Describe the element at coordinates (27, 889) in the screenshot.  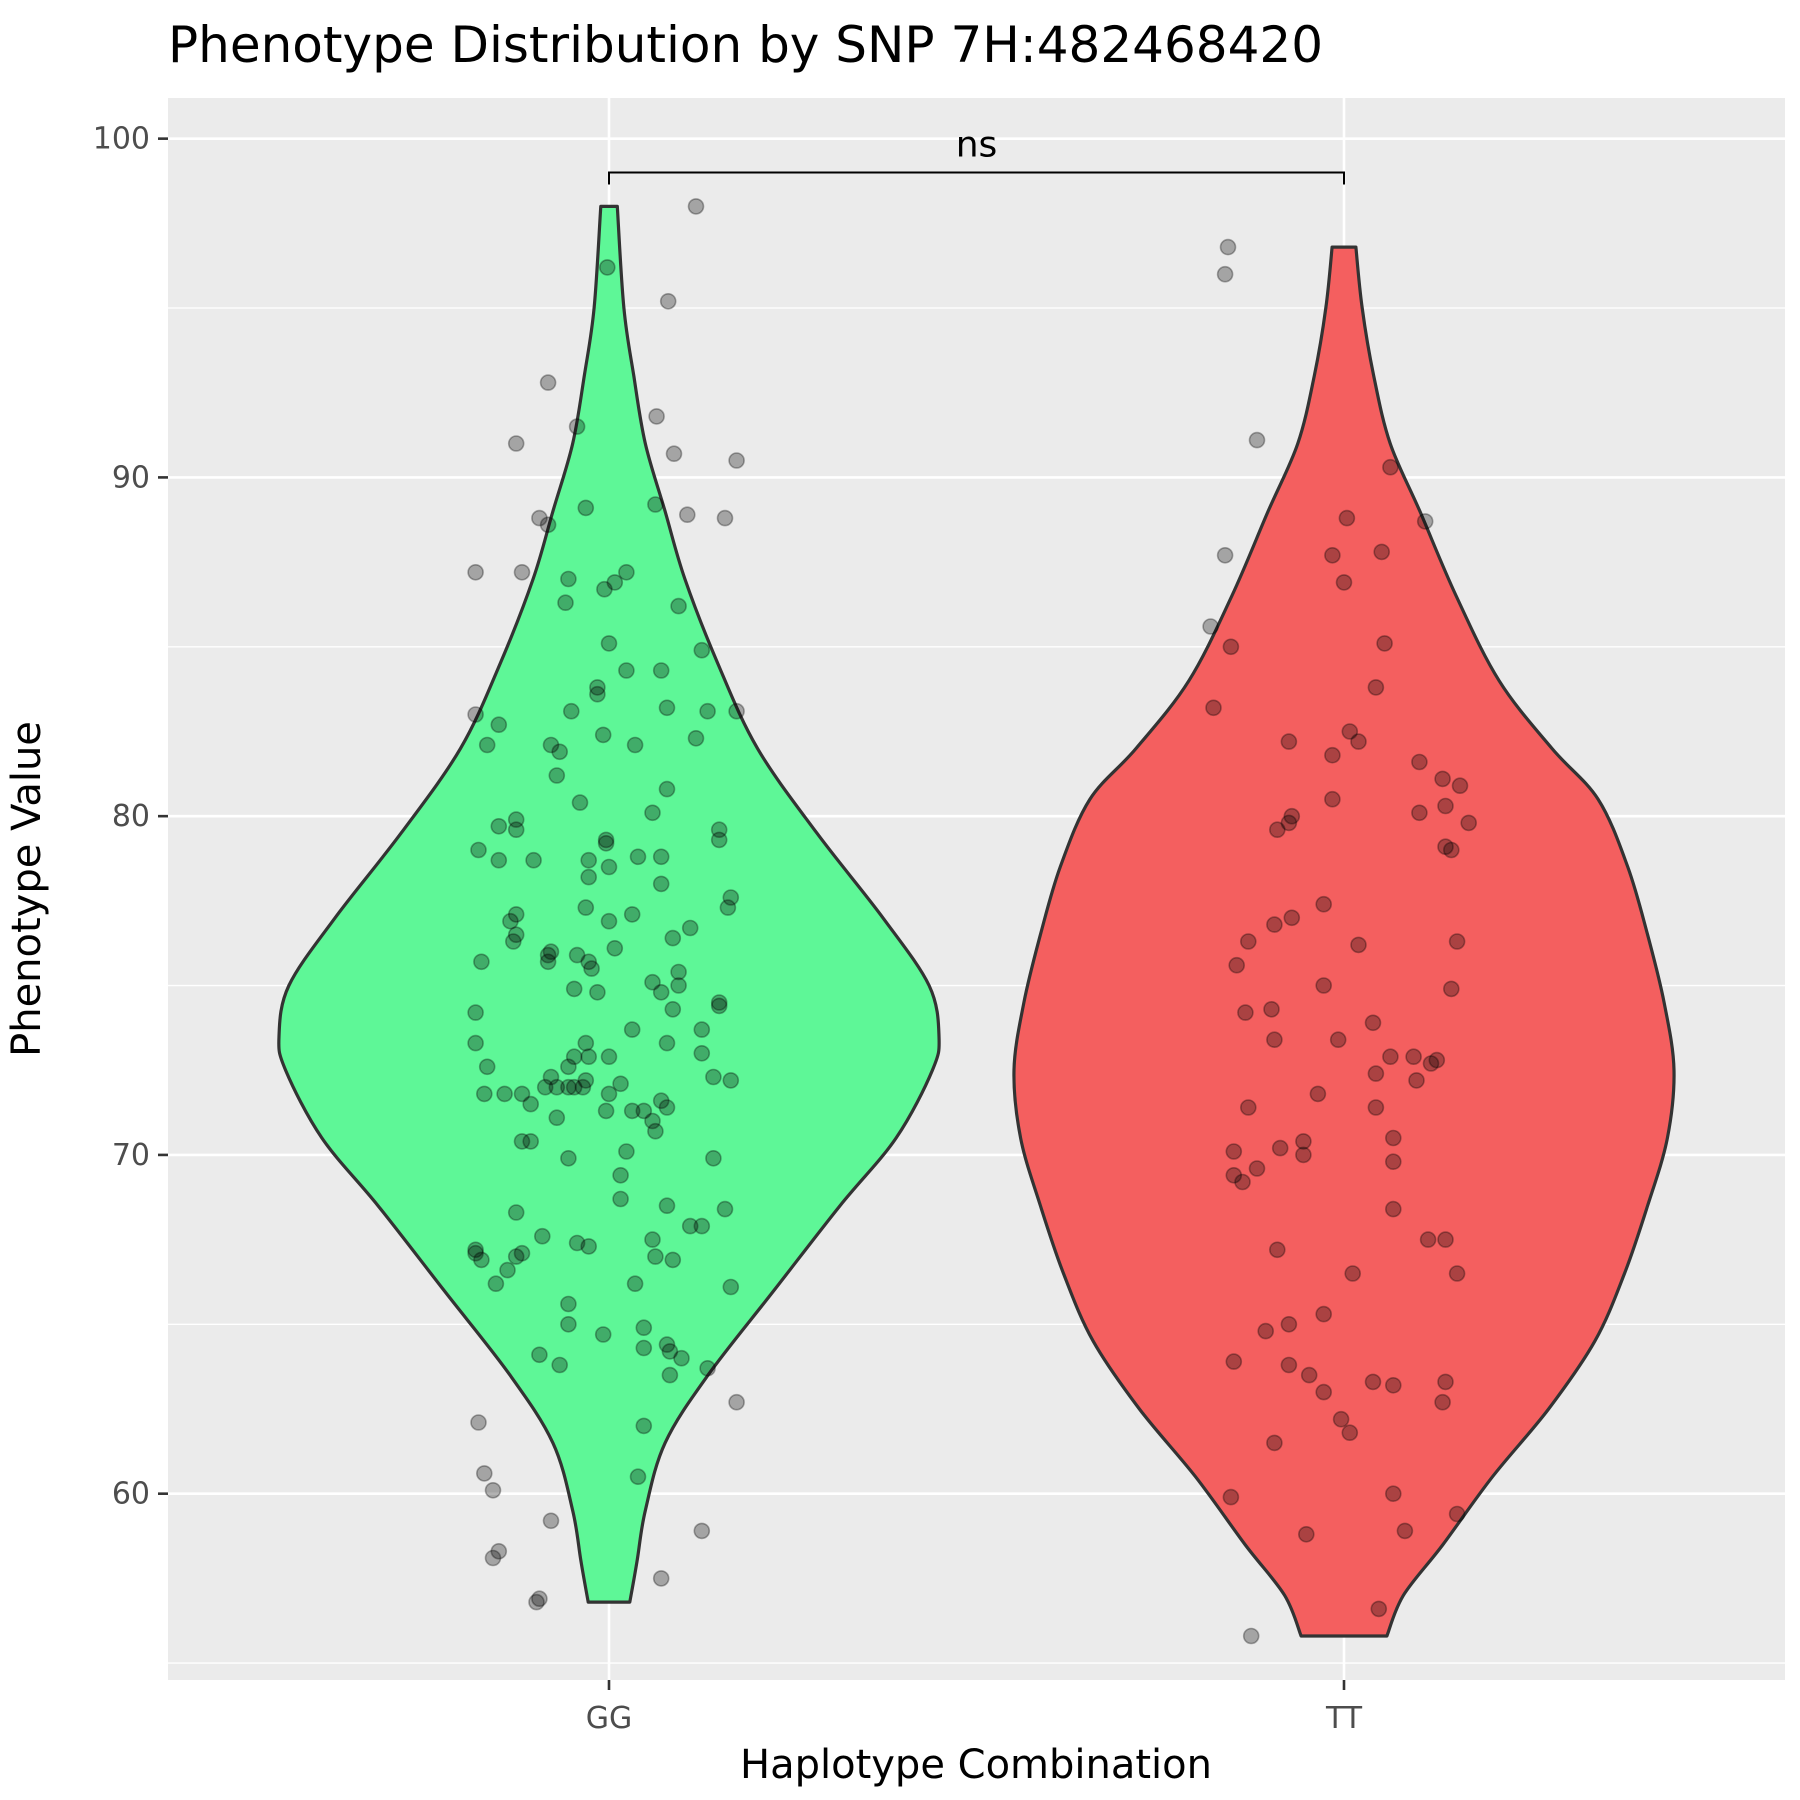
I see `y-axis-title: Phenotype Value` at that location.